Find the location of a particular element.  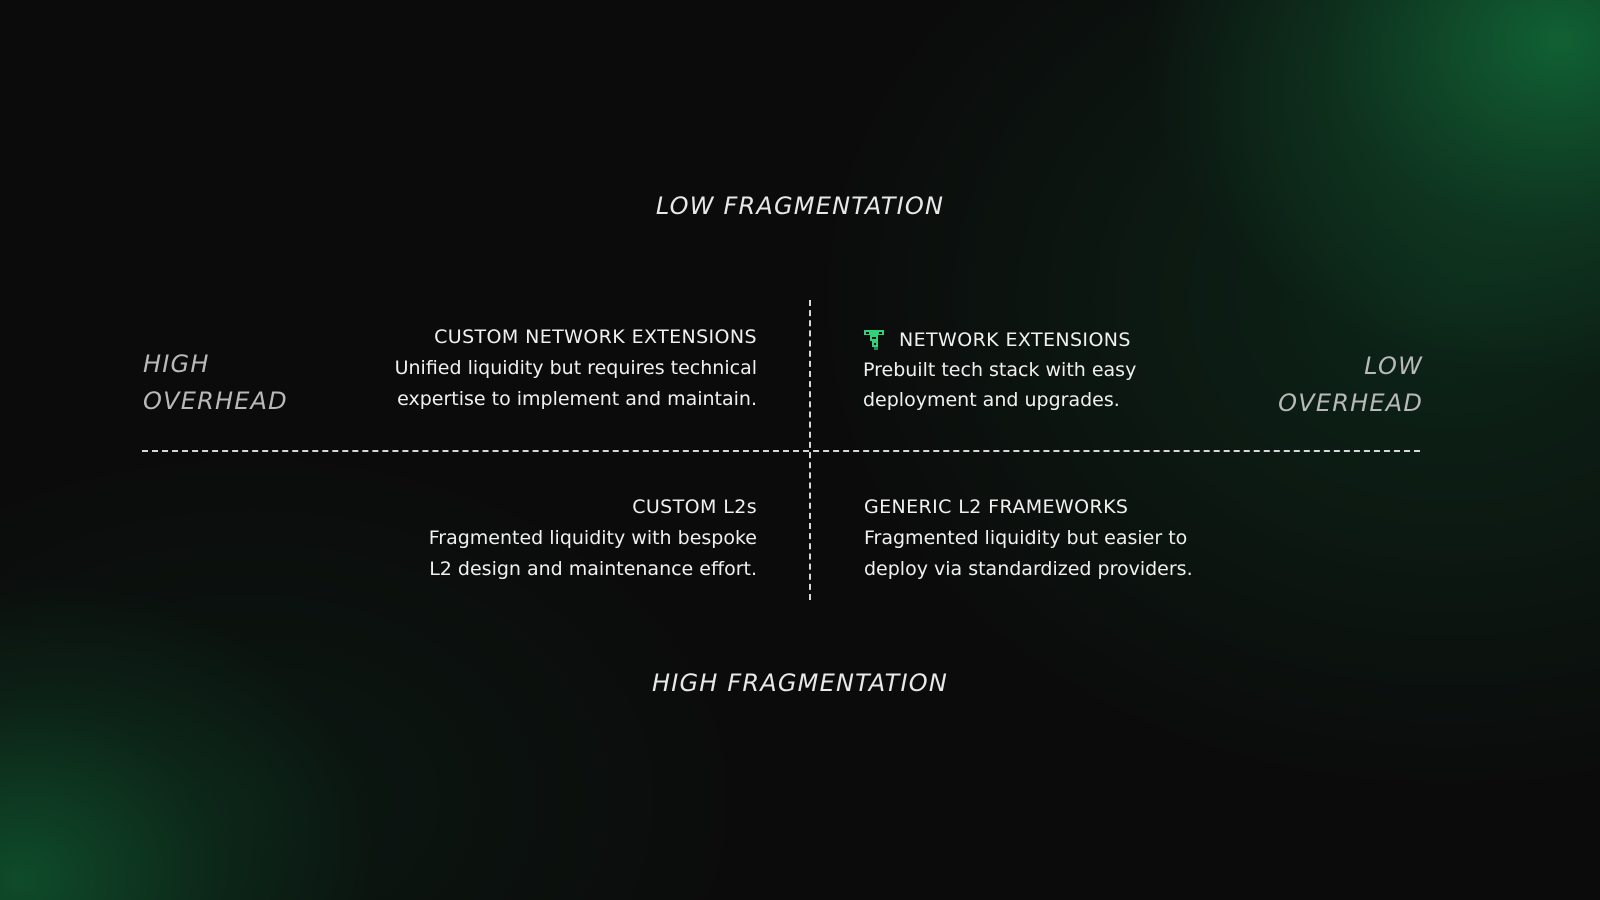

quadrant-title: CUSTOM NETWORK EXTENSIONS is located at coordinates (595, 337).